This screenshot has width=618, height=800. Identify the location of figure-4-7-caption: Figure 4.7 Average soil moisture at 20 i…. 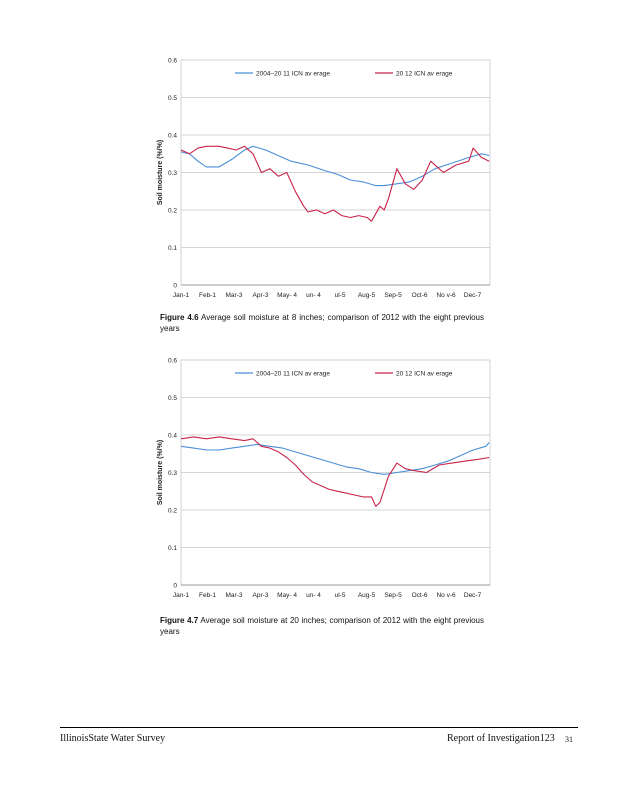
(322, 626).